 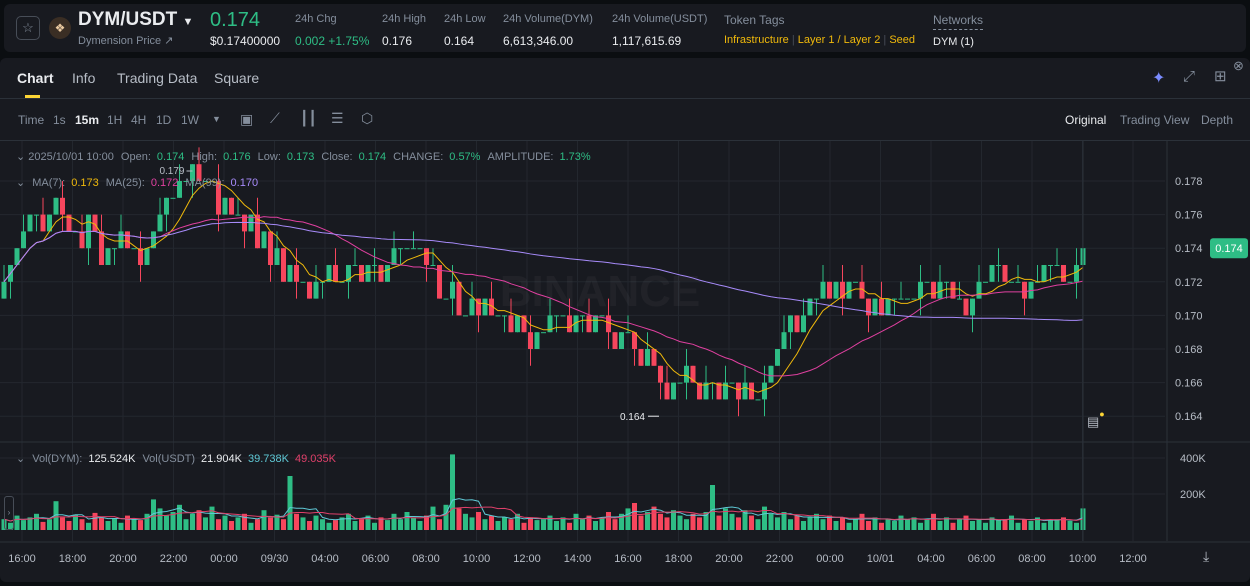 What do you see at coordinates (84, 78) in the screenshot?
I see `tab-info: Info` at bounding box center [84, 78].